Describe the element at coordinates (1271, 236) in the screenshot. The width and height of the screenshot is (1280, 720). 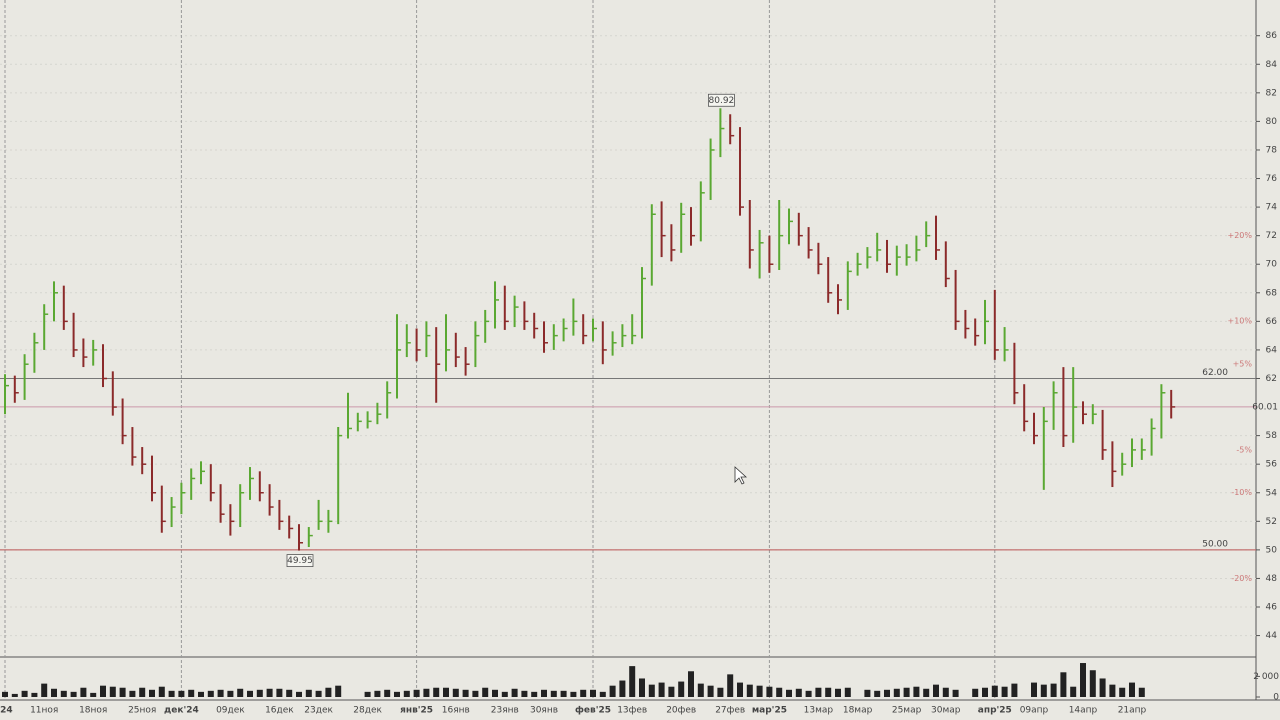
I see `y-tick-label: 72` at that location.